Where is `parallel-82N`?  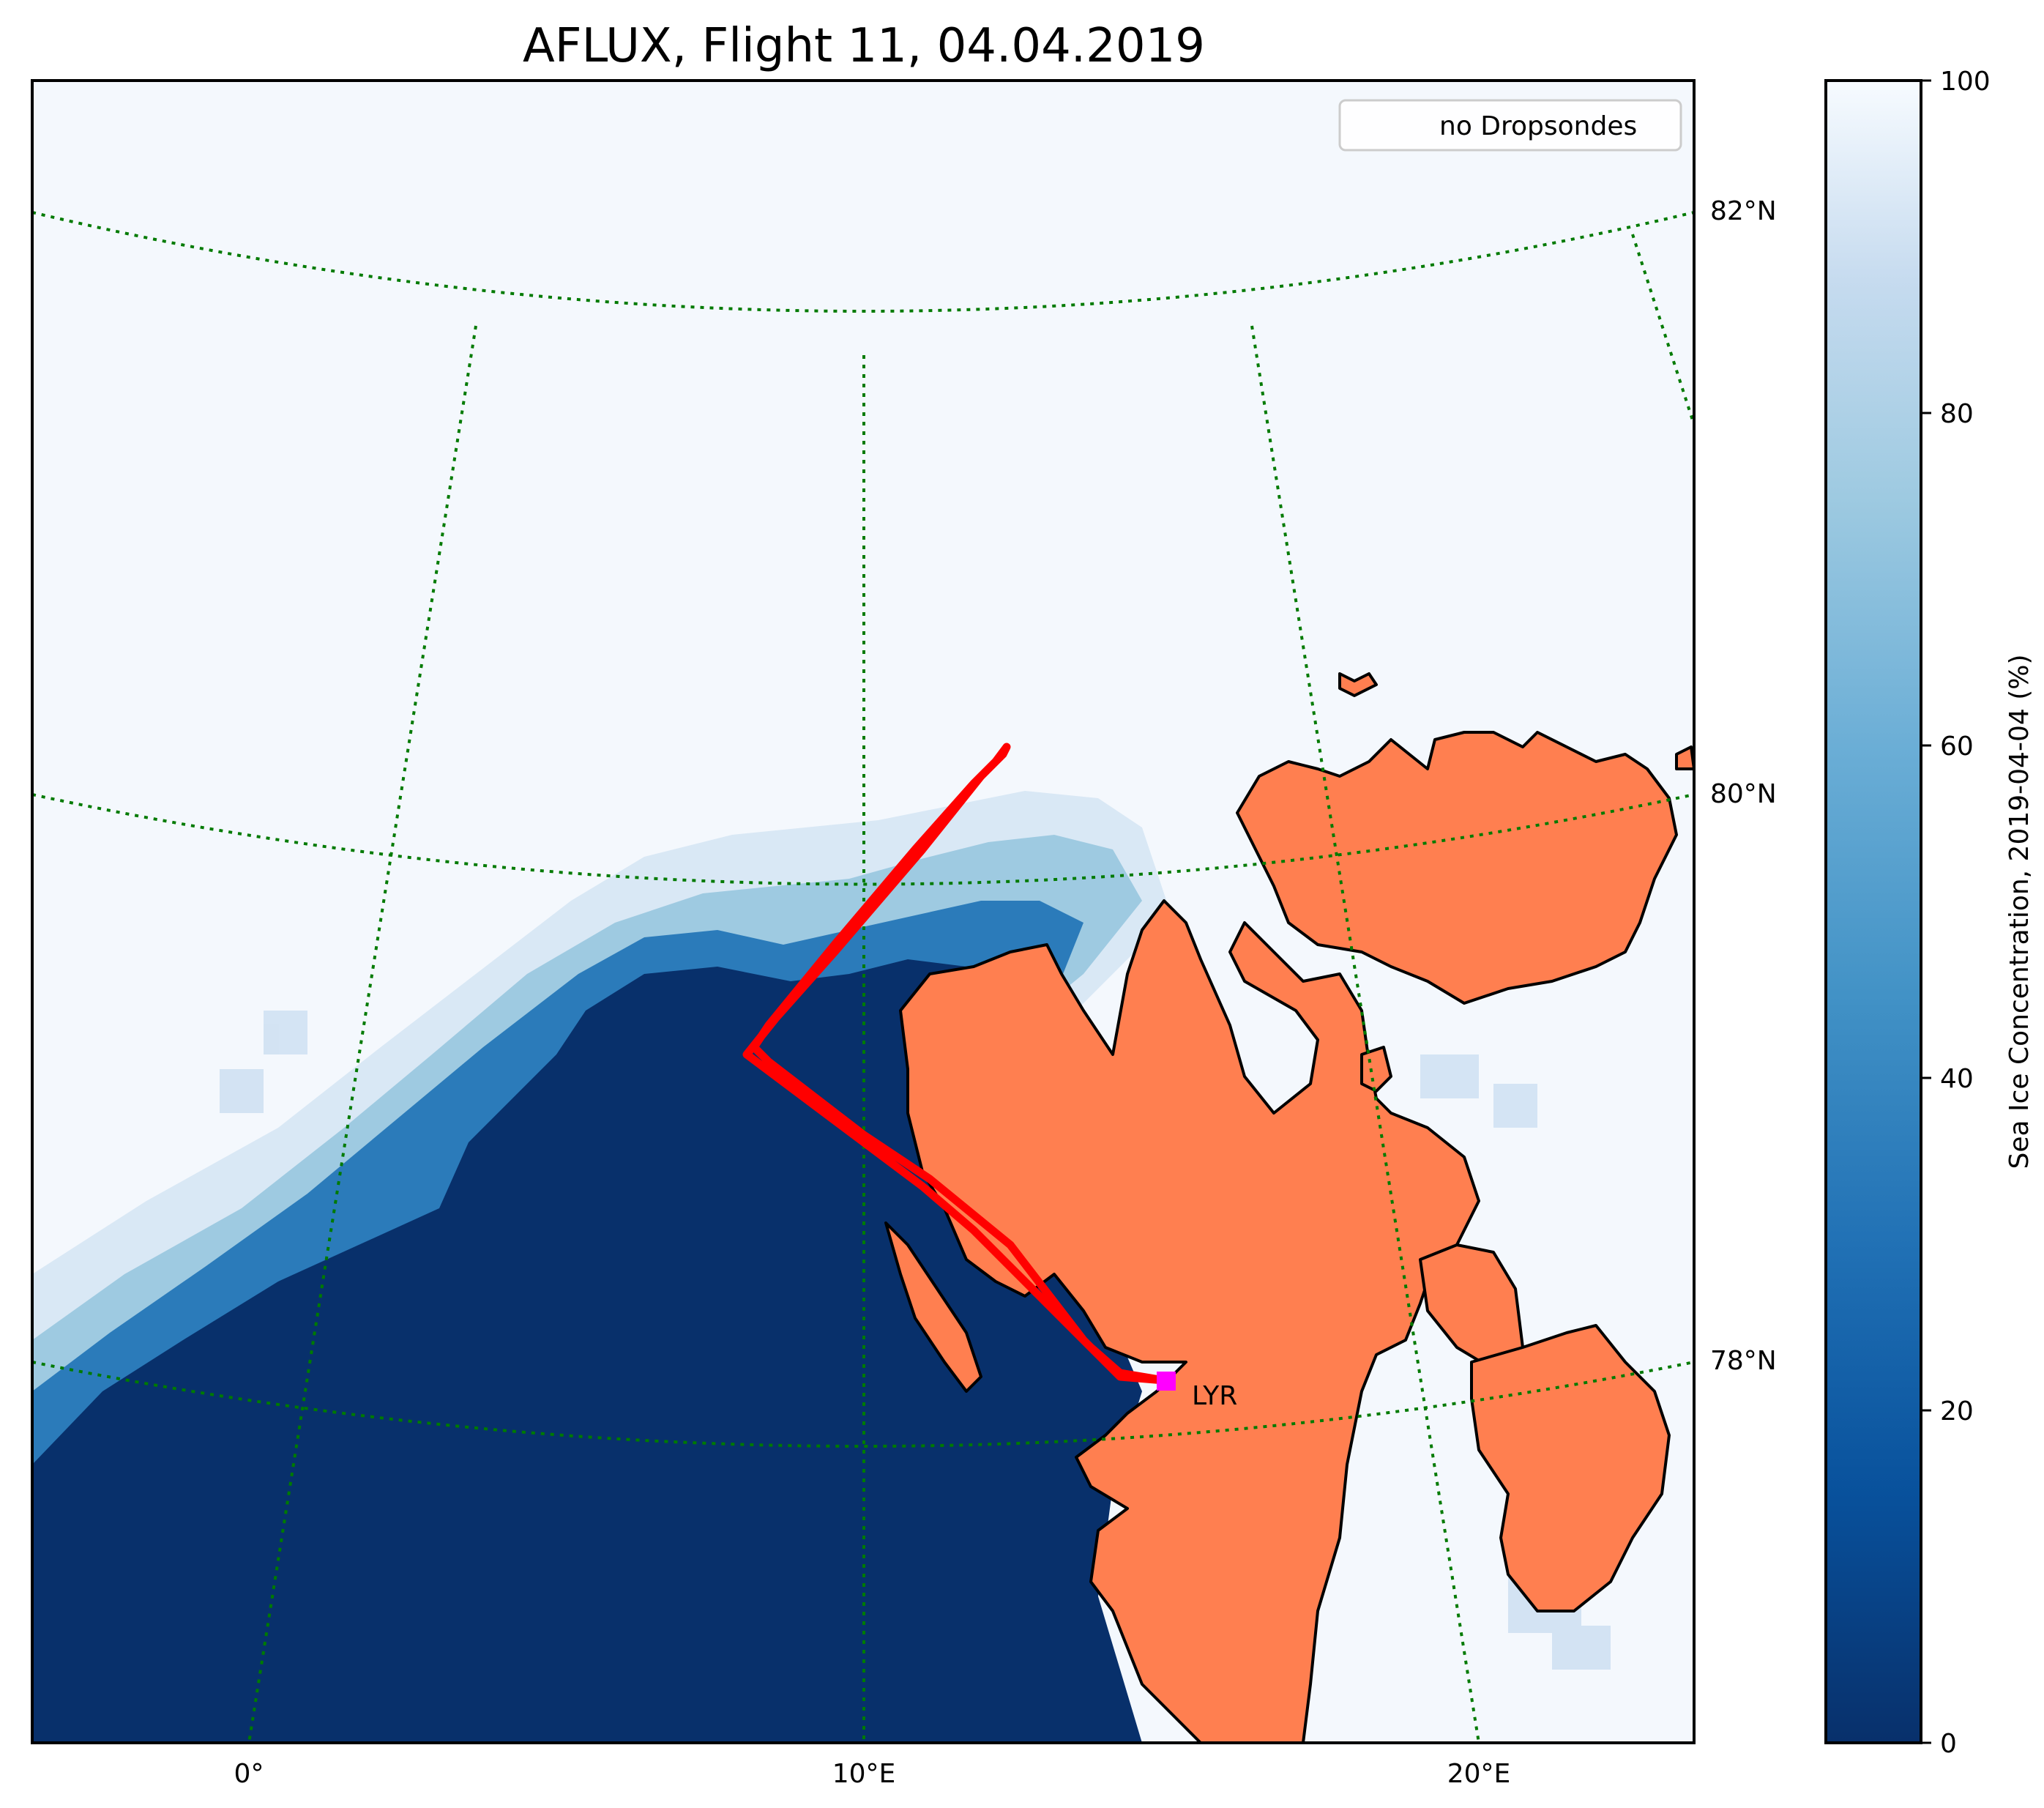
parallel-82N is located at coordinates (863, 262).